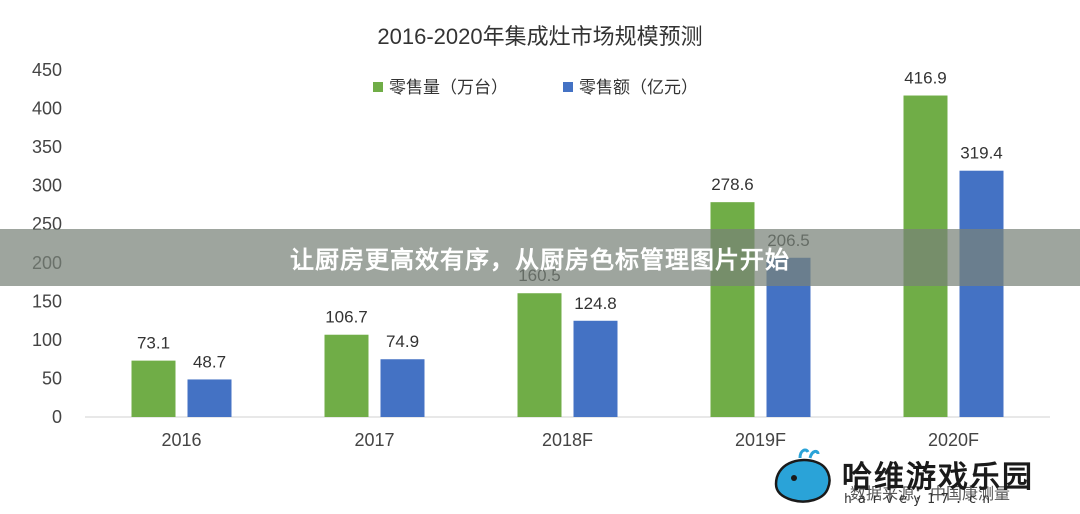  I want to click on y-tick-label: 100, so click(47, 340).